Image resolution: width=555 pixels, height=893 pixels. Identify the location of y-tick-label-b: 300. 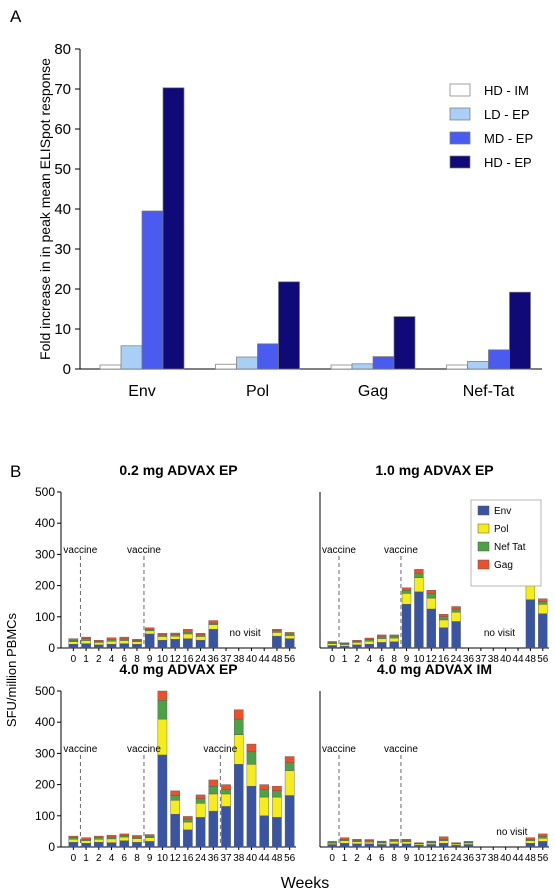
(45, 753).